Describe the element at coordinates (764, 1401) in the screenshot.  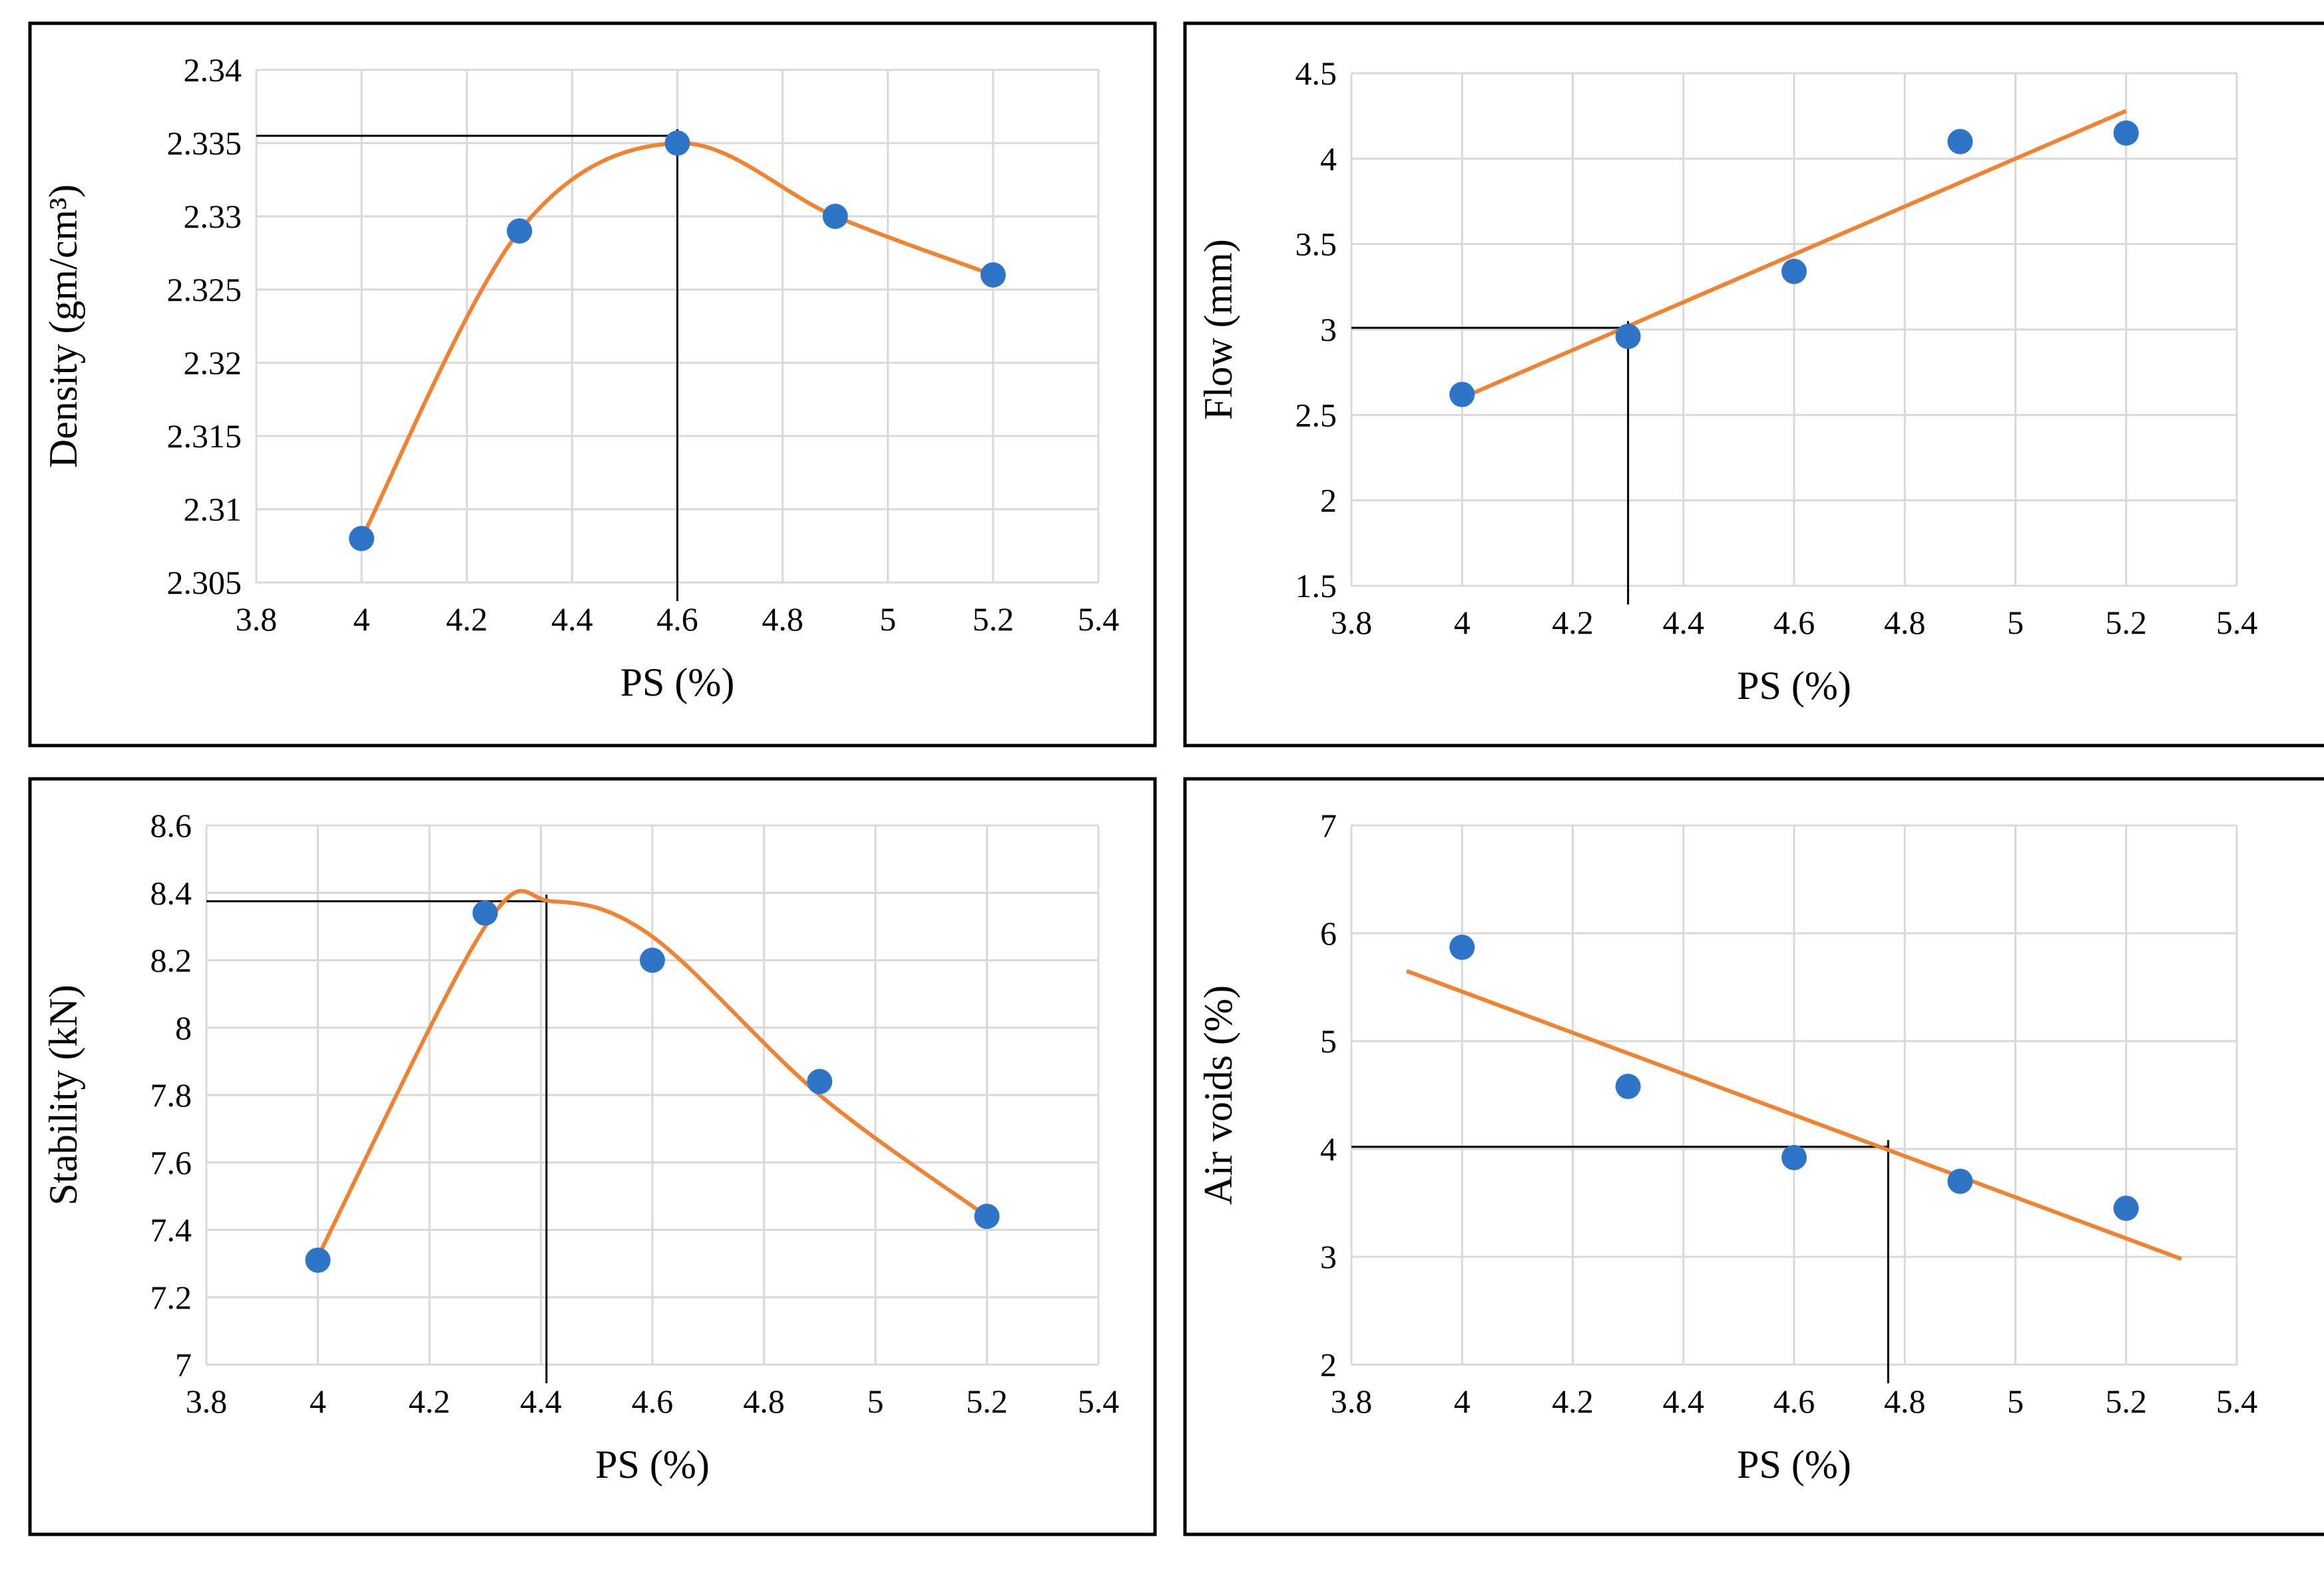
I see `stability-x-tick-label: 4.8` at that location.